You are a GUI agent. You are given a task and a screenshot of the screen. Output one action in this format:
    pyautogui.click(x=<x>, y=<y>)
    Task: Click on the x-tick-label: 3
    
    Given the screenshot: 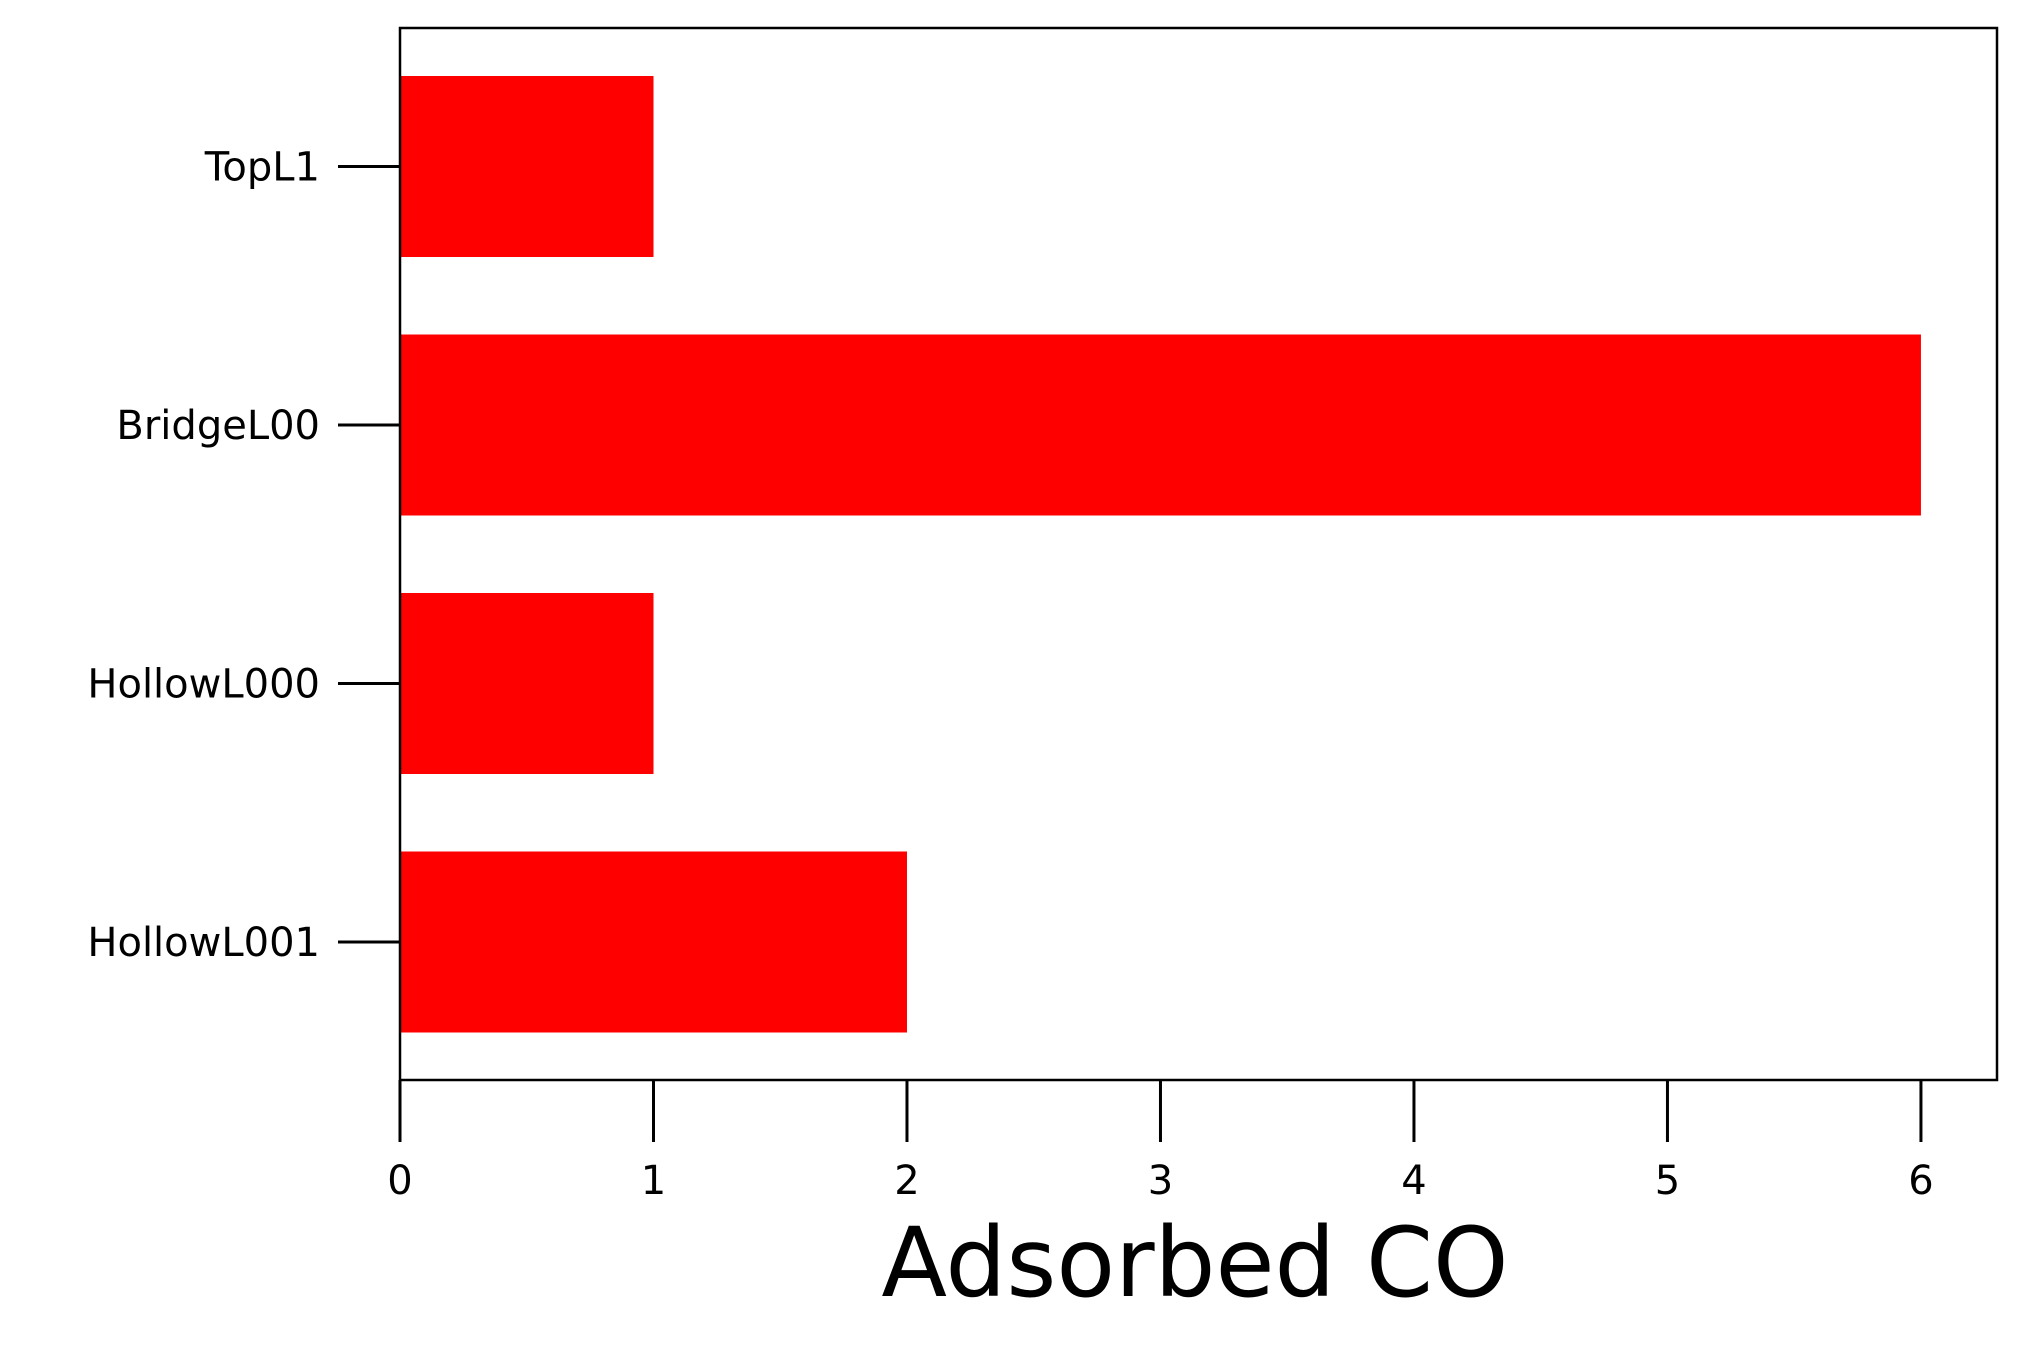 What is the action you would take?
    pyautogui.click(x=1160, y=1181)
    